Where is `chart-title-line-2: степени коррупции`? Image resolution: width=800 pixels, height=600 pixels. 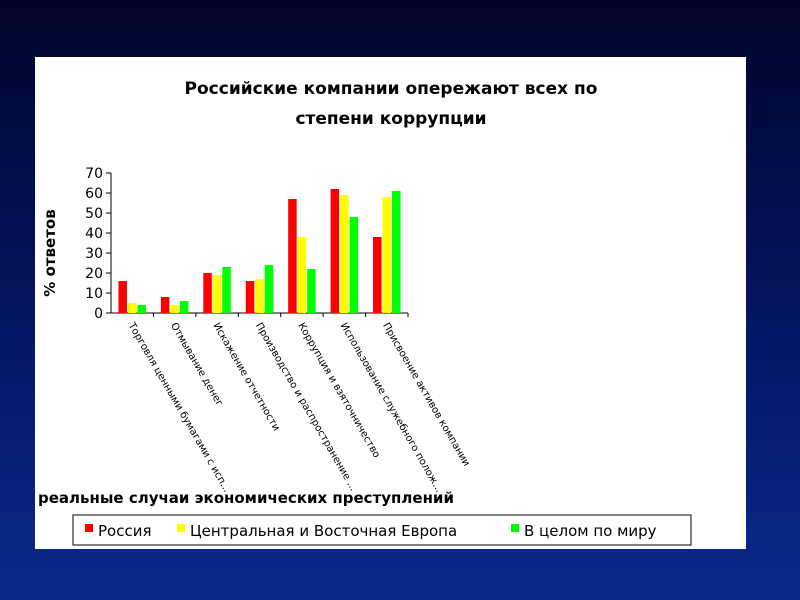 chart-title-line-2: степени коррупции is located at coordinates (390, 119).